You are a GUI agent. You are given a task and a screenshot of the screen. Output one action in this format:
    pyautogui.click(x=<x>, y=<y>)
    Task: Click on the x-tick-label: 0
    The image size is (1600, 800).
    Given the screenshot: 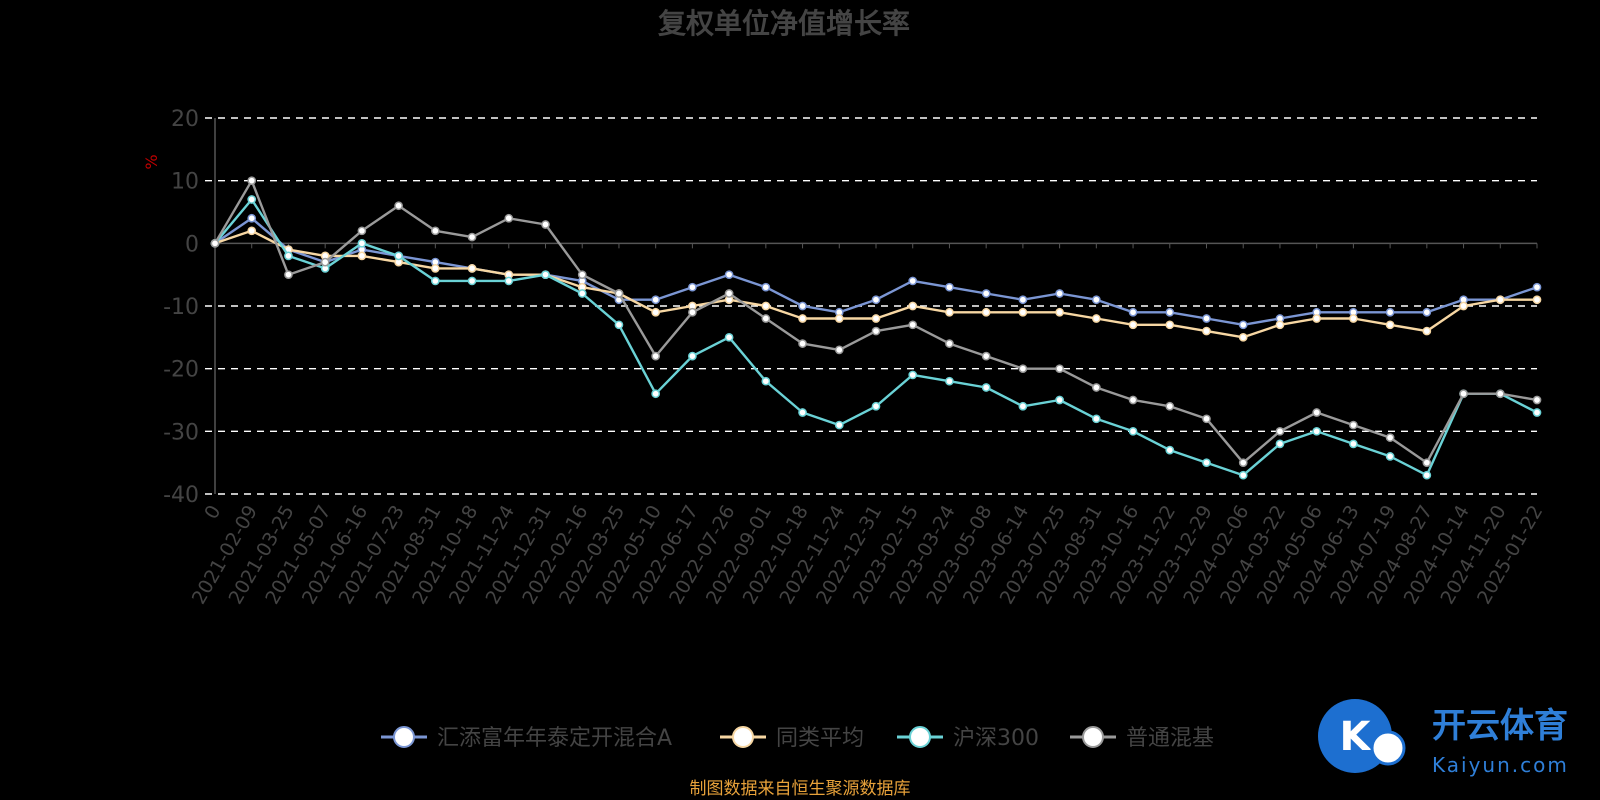 What is the action you would take?
    pyautogui.click(x=212, y=512)
    